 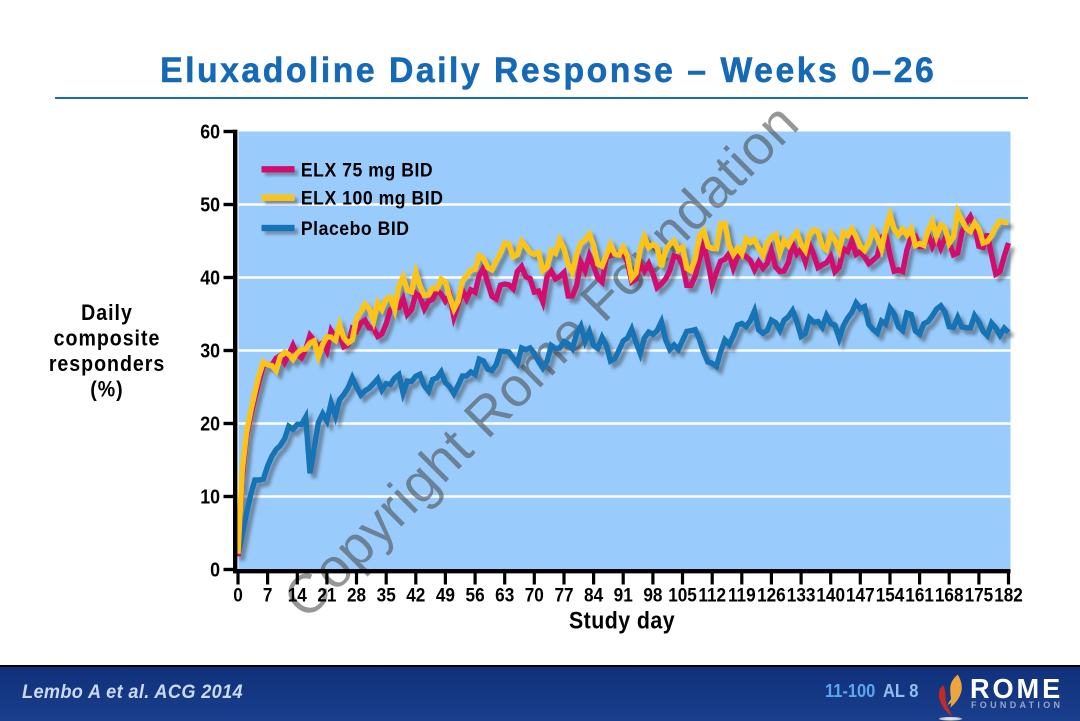 I want to click on svg-text: 77, so click(x=563, y=595).